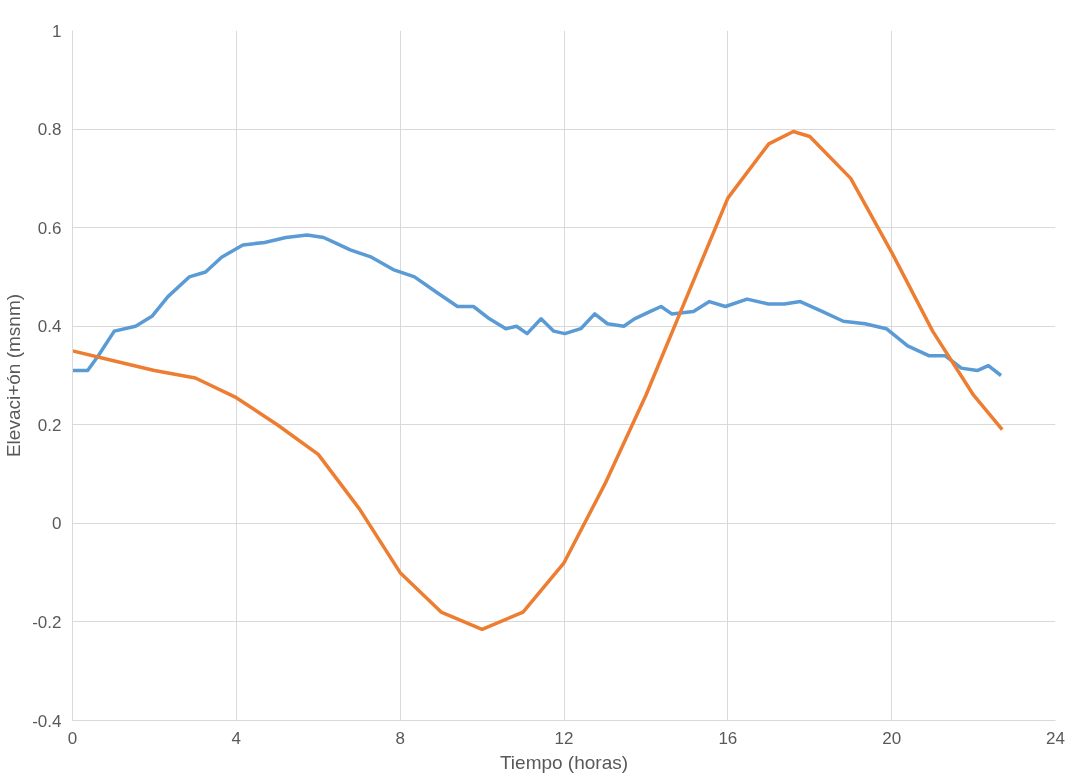 The width and height of the screenshot is (1091, 782). What do you see at coordinates (57, 524) in the screenshot?
I see `y-tick-label: 0` at bounding box center [57, 524].